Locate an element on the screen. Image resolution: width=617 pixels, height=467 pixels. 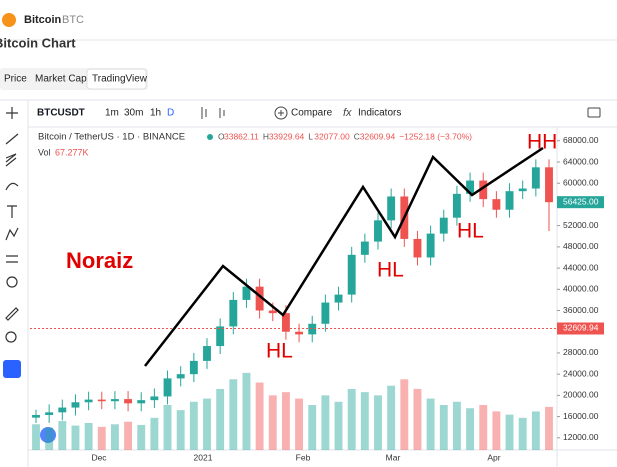
tab: TradingView is located at coordinates (120, 79).